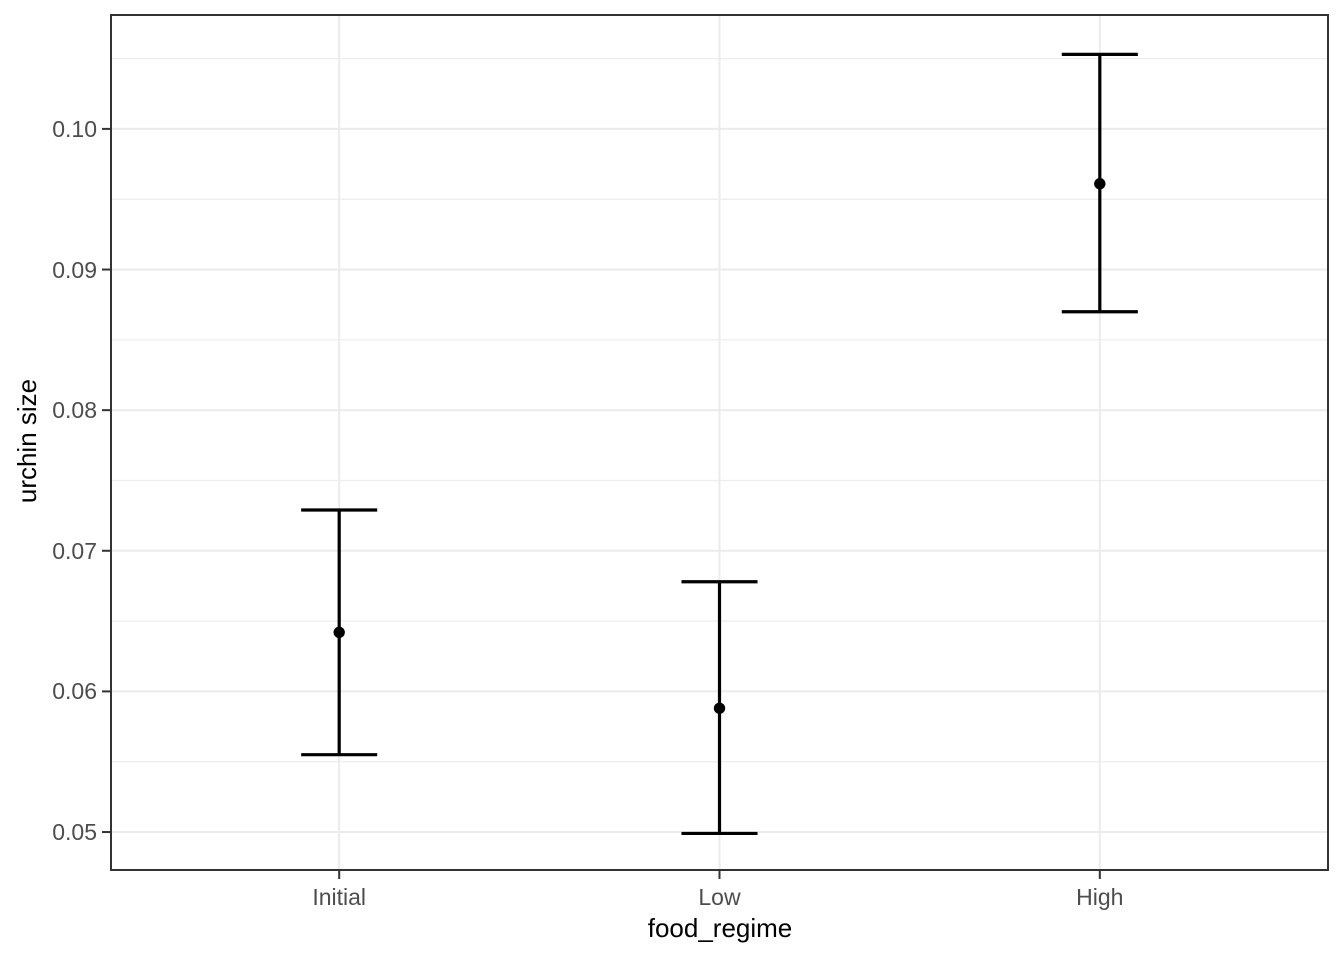 The image size is (1344, 960). Describe the element at coordinates (719, 897) in the screenshot. I see `x-tick-label: Low` at that location.